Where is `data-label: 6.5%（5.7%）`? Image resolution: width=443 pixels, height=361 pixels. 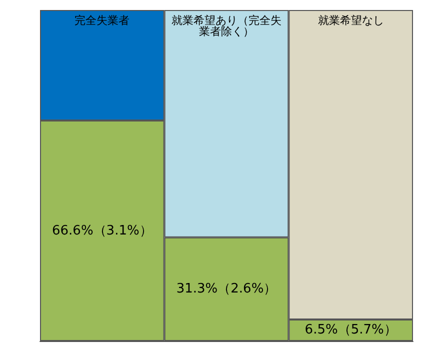
data-label: 6.5%（5.7%） is located at coordinates (350, 330).